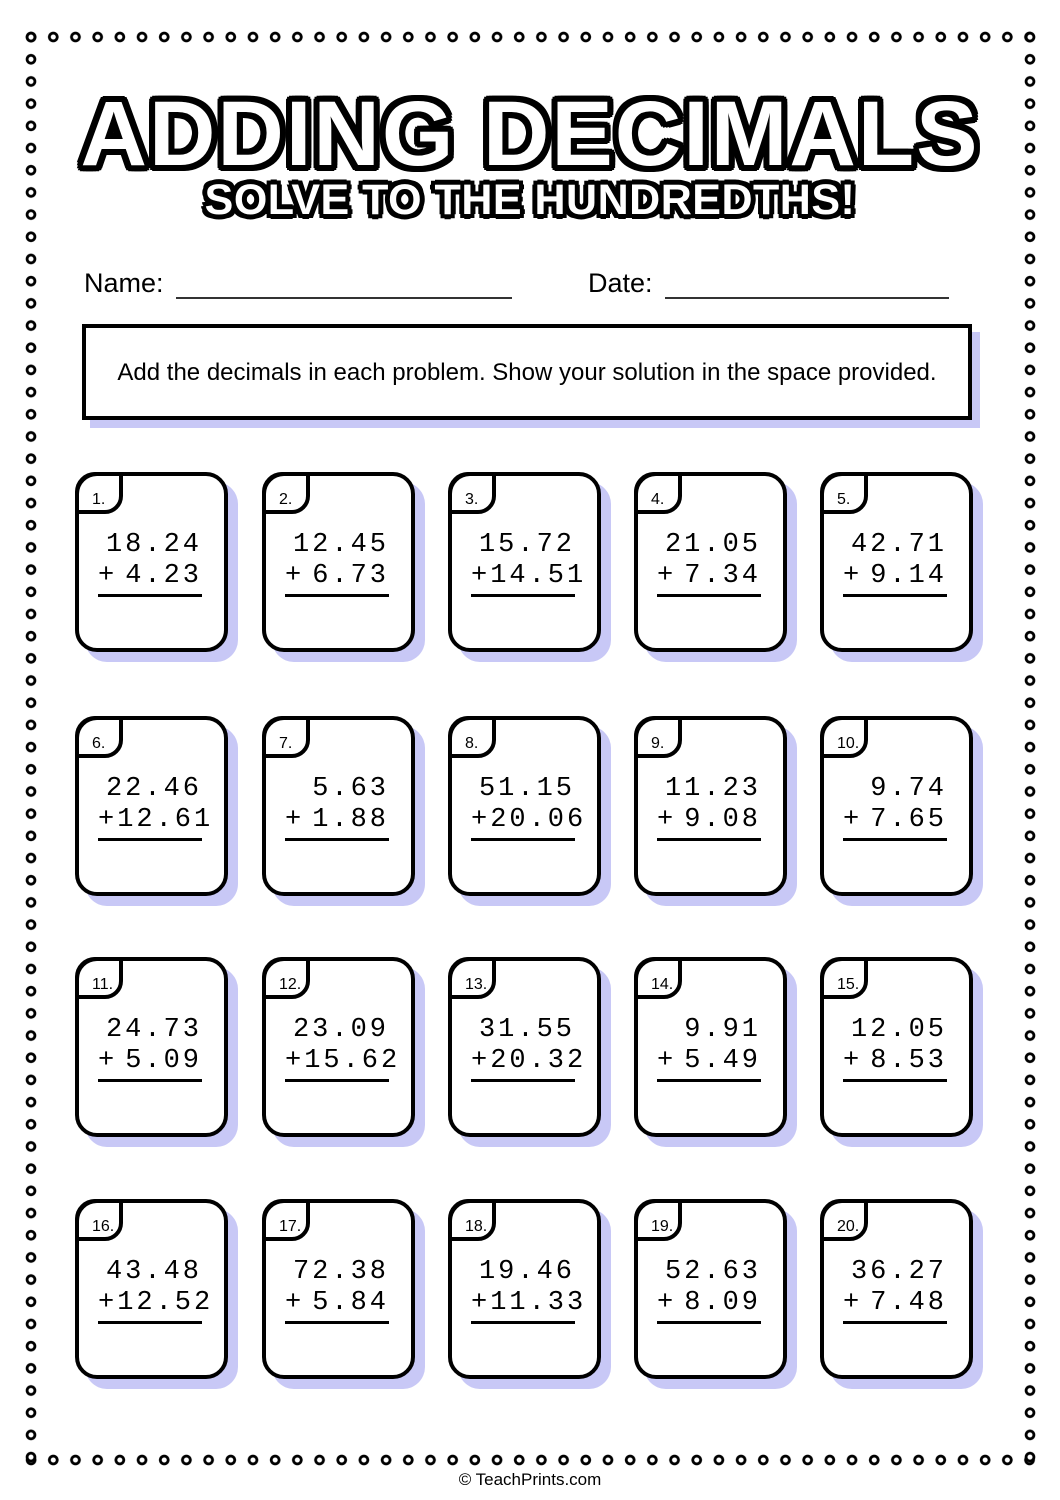 This screenshot has height=1500, width=1060. I want to click on problem-card: 5. 42.71 + 9.14, so click(896, 562).